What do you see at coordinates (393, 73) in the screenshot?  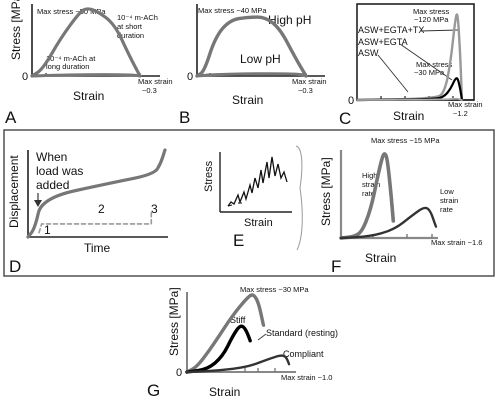 I see `panel-c-leader-asw` at bounding box center [393, 73].